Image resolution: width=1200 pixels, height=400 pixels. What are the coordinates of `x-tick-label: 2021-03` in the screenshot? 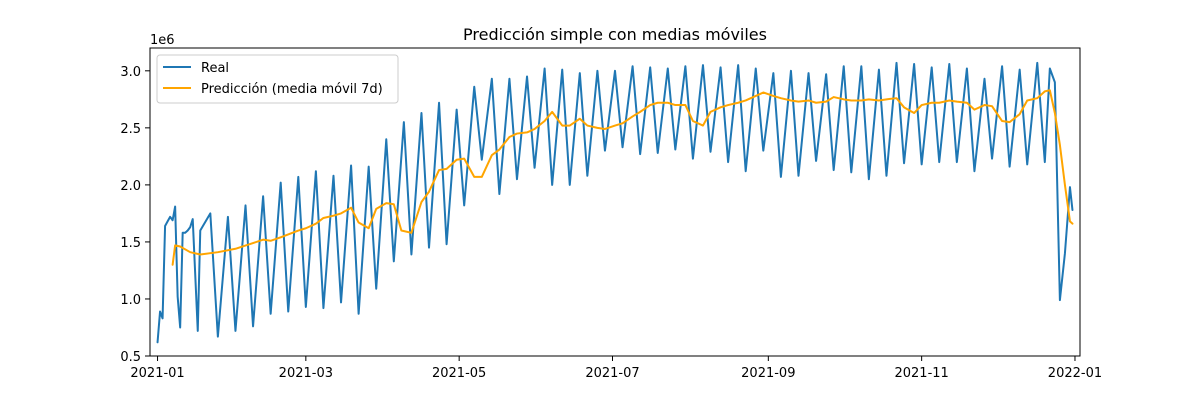 It's located at (306, 373).